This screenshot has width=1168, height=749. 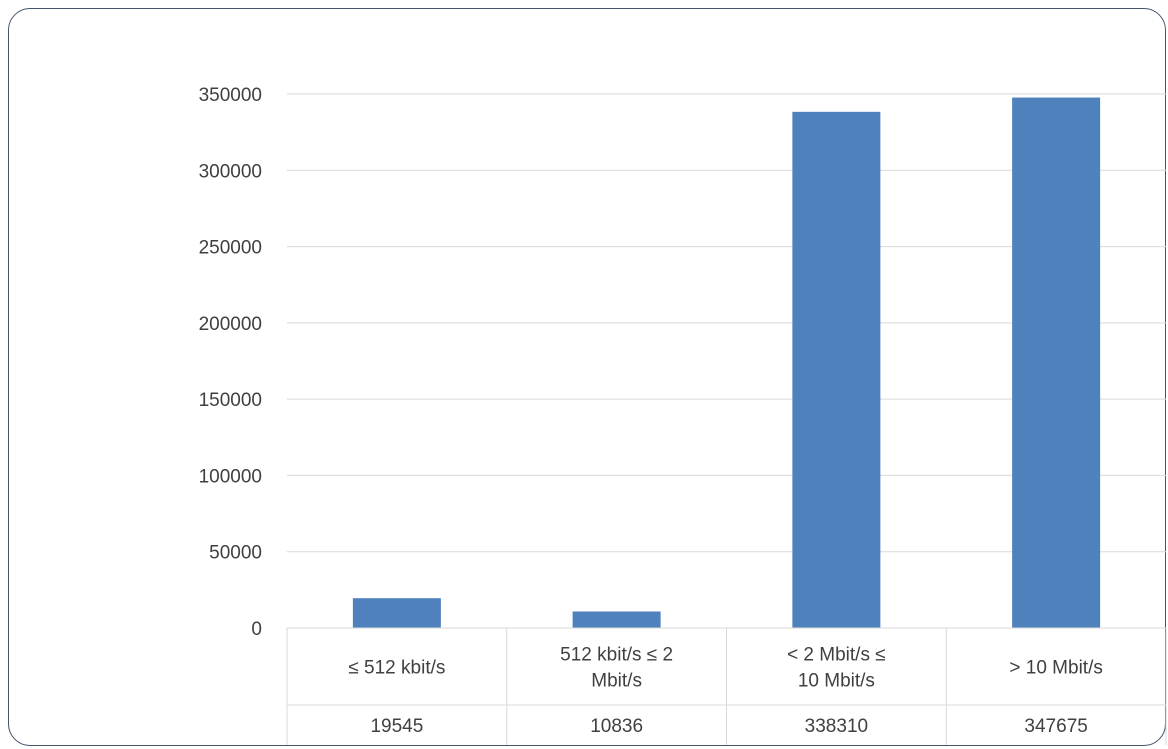 I want to click on y-tick-label: 150000, so click(x=230, y=400).